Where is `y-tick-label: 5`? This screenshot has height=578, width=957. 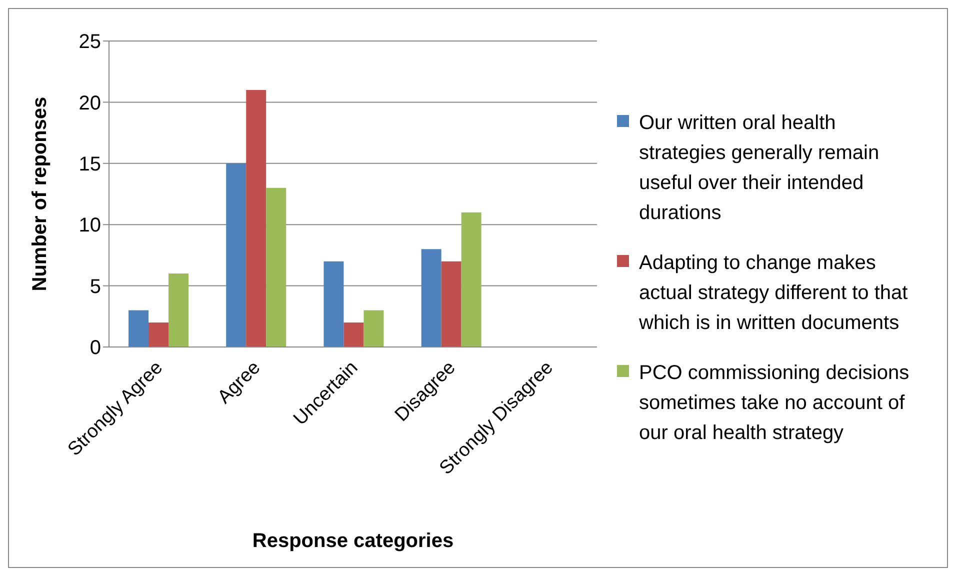
y-tick-label: 5 is located at coordinates (95, 287).